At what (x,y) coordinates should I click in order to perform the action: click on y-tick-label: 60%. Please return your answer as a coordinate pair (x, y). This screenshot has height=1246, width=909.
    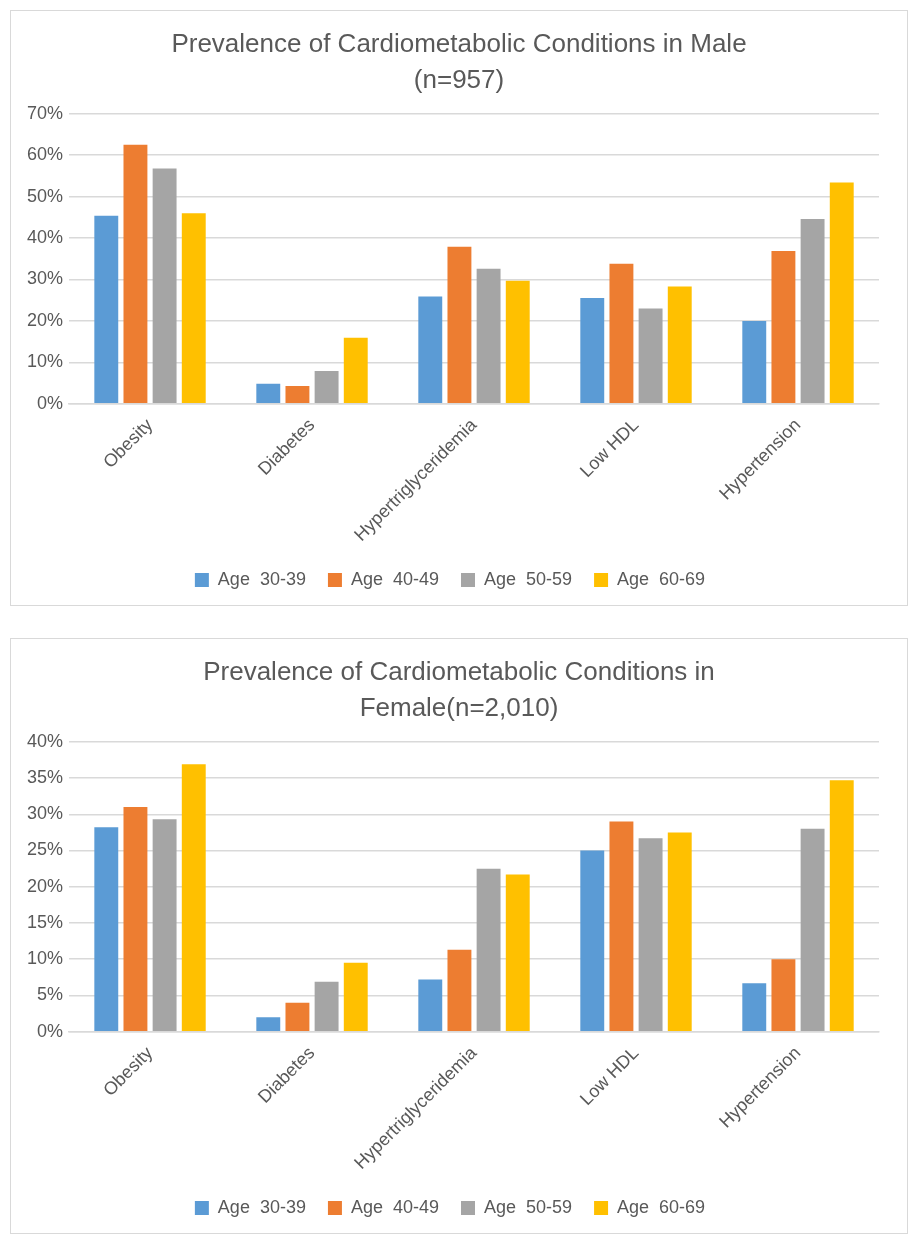
    Looking at the image, I should click on (45, 154).